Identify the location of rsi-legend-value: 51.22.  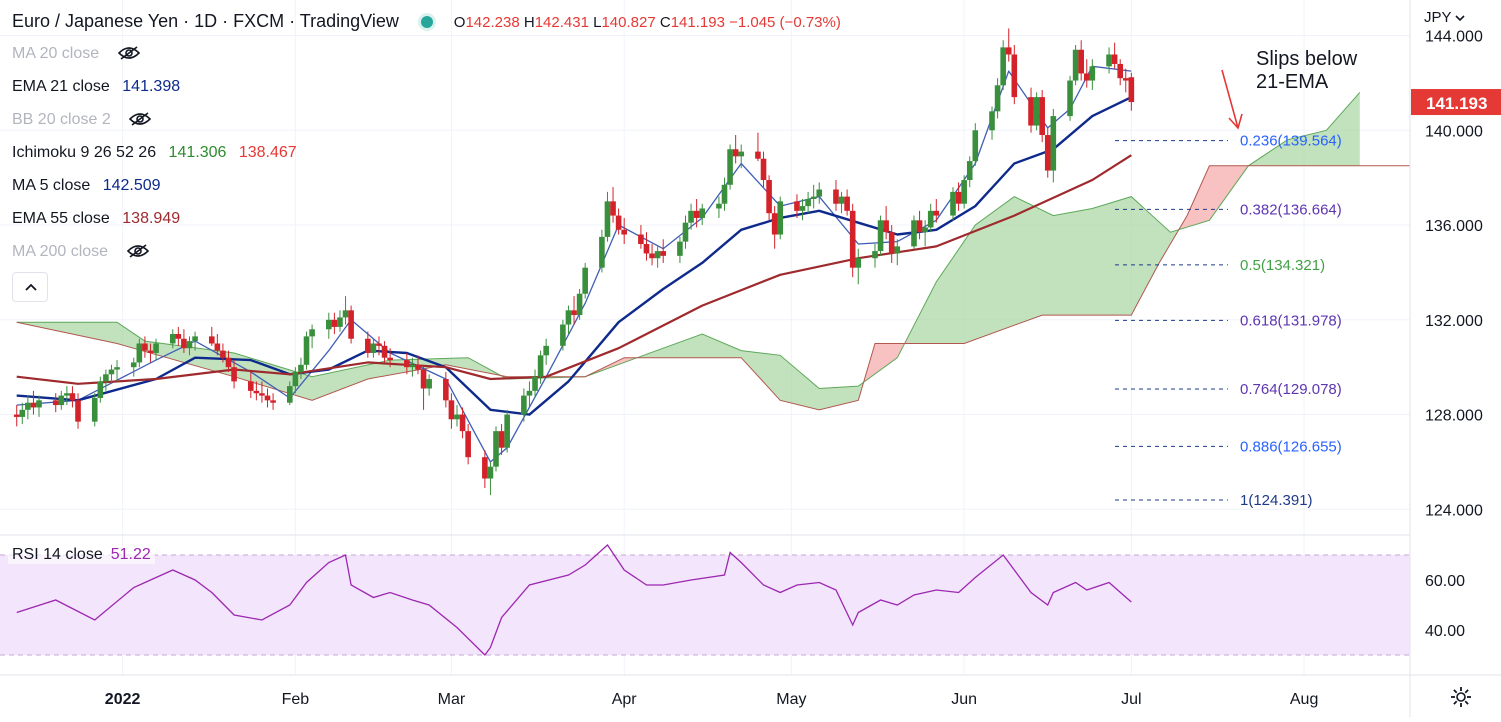
(130, 554).